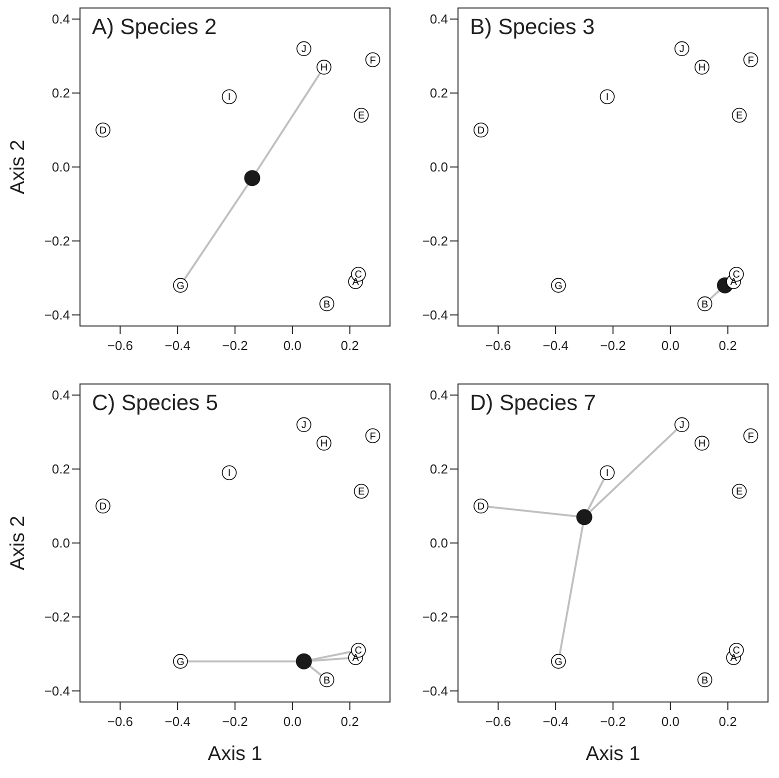 Image resolution: width=779 pixels, height=778 pixels. Describe the element at coordinates (533, 402) in the screenshot. I see `chart-title: D) Species 7` at that location.